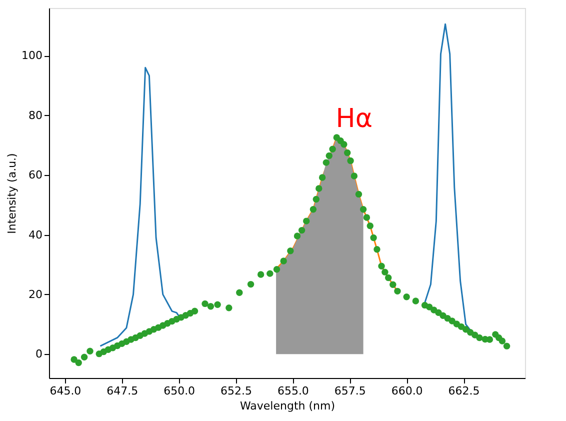 The width and height of the screenshot is (566, 421). What do you see at coordinates (122, 391) in the screenshot?
I see `x-tick-label: 647.5` at bounding box center [122, 391].